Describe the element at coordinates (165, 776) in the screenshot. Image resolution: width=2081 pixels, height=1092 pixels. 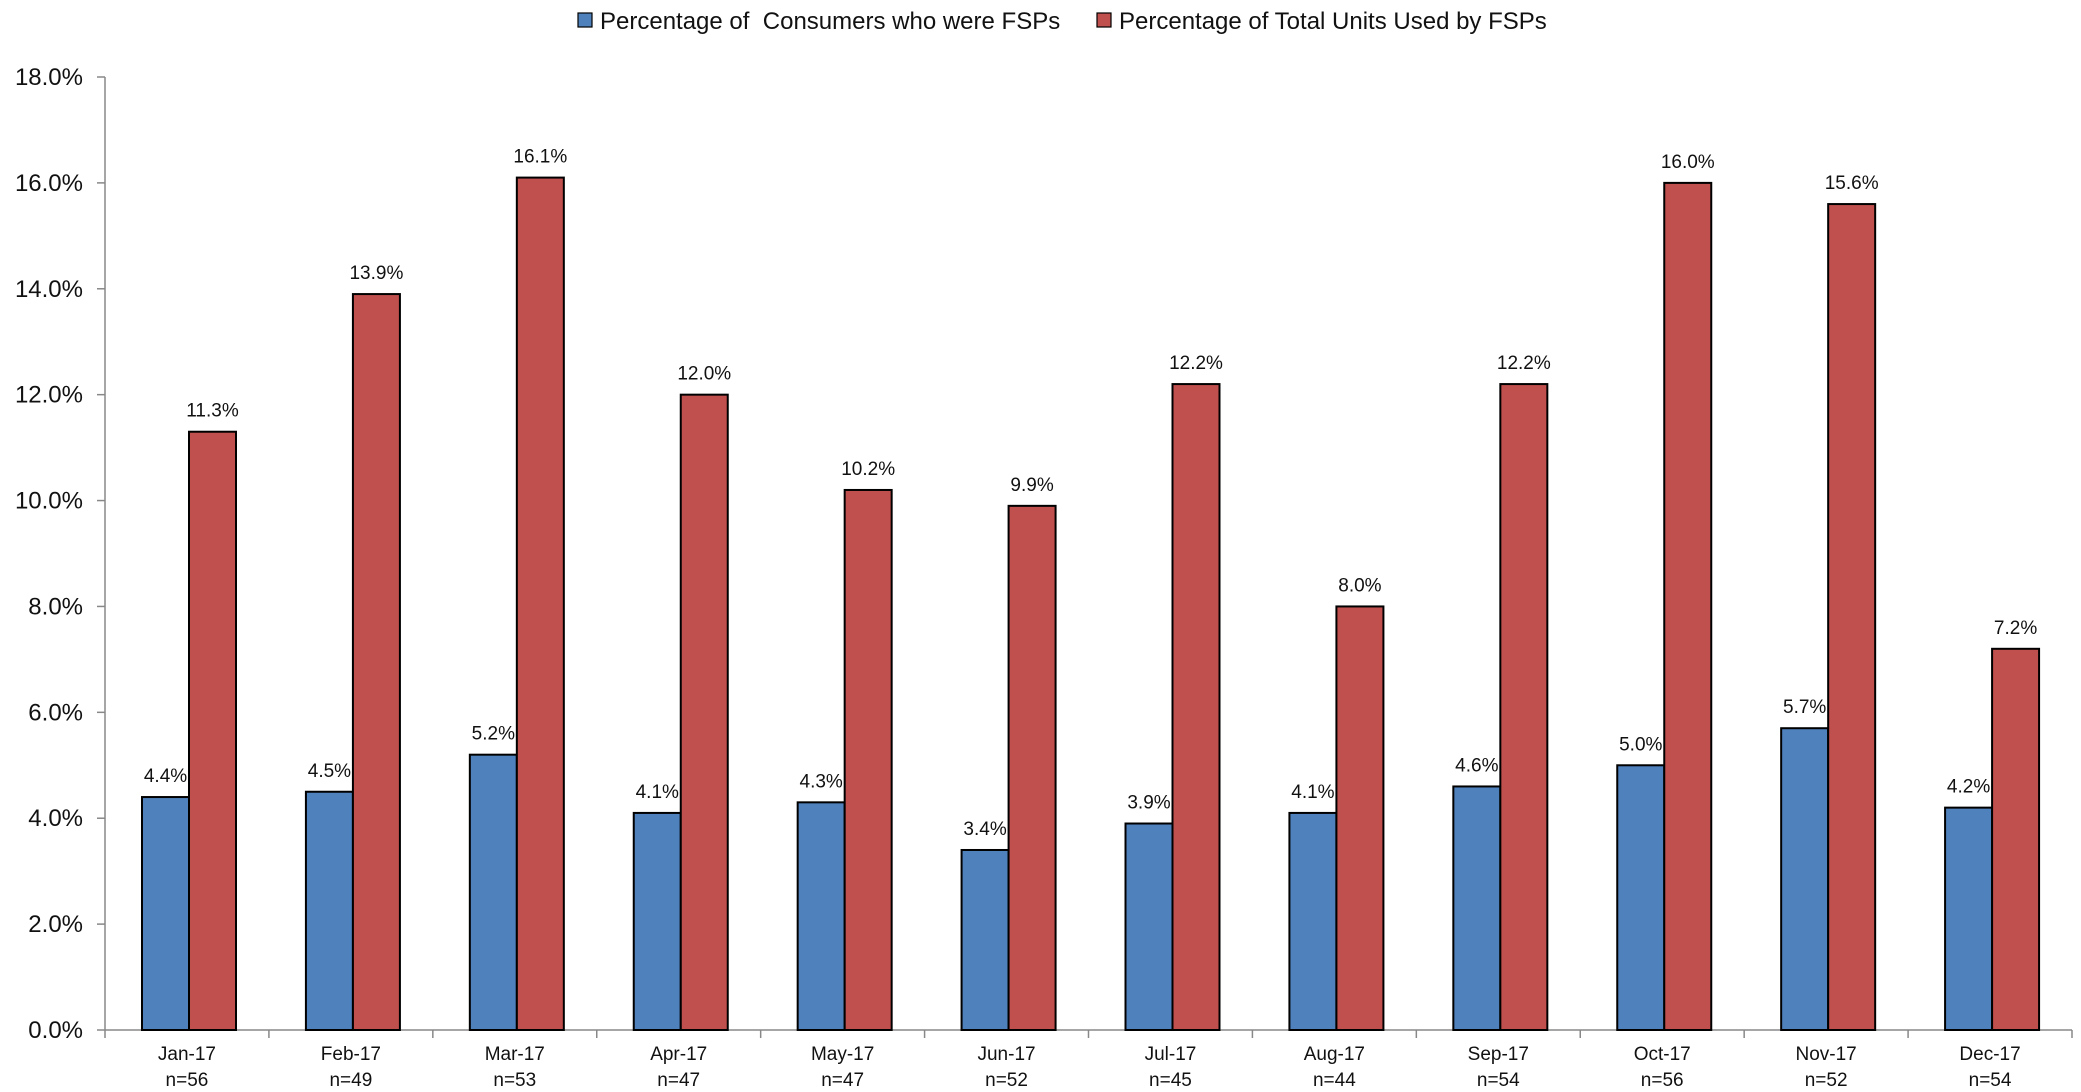
I see `data-label: 4.4%` at that location.